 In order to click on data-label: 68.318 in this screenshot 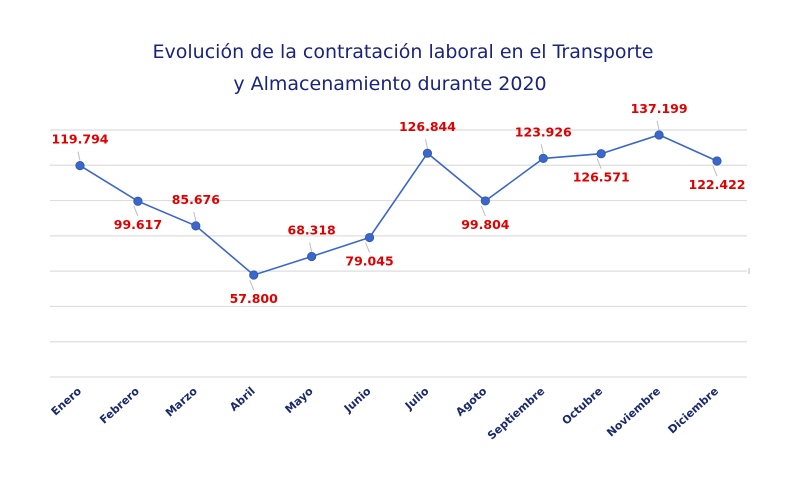, I will do `click(312, 229)`.